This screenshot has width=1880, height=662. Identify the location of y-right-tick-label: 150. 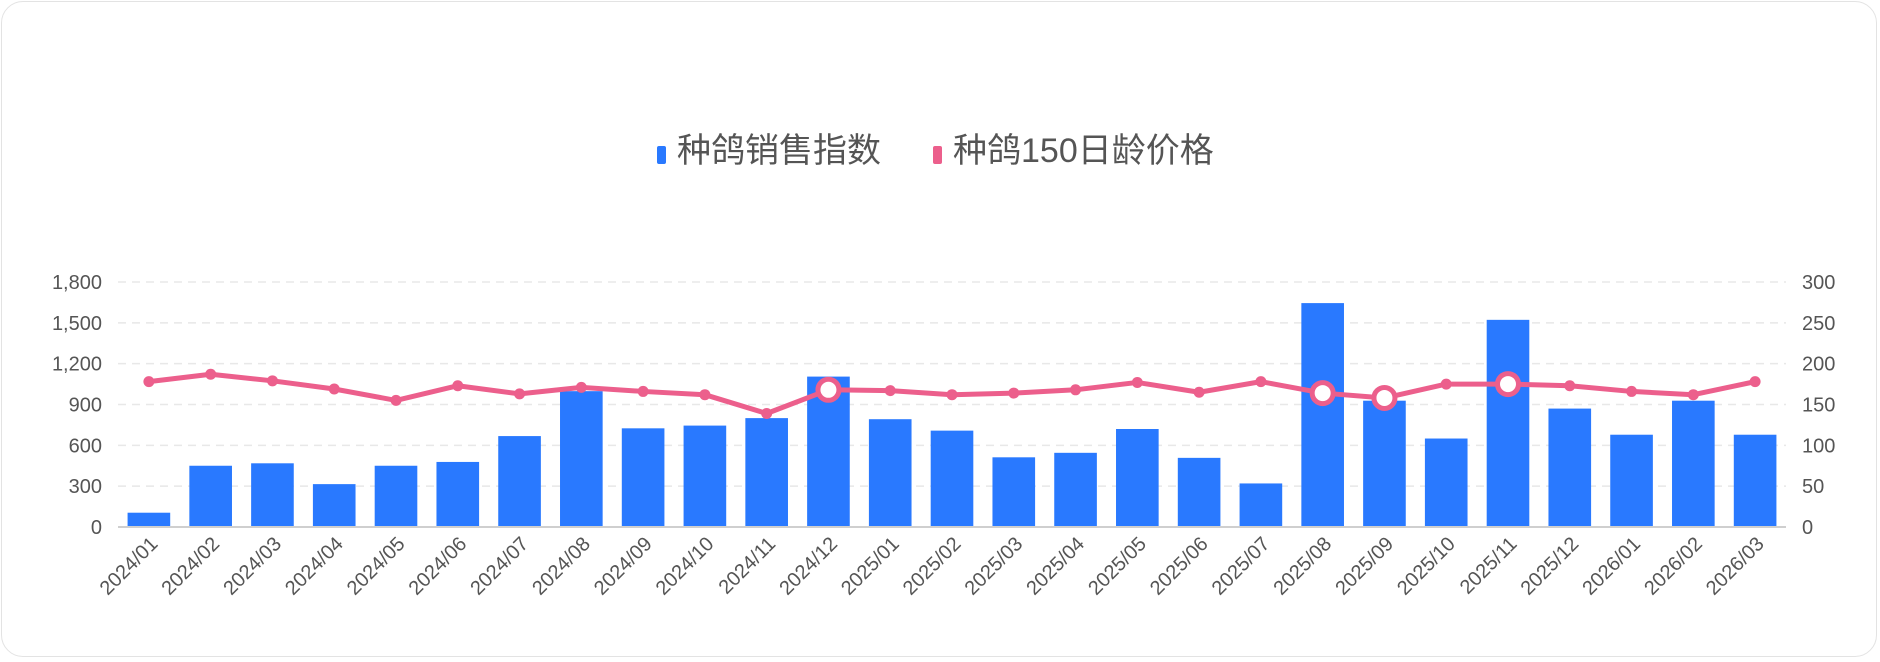
(1818, 406).